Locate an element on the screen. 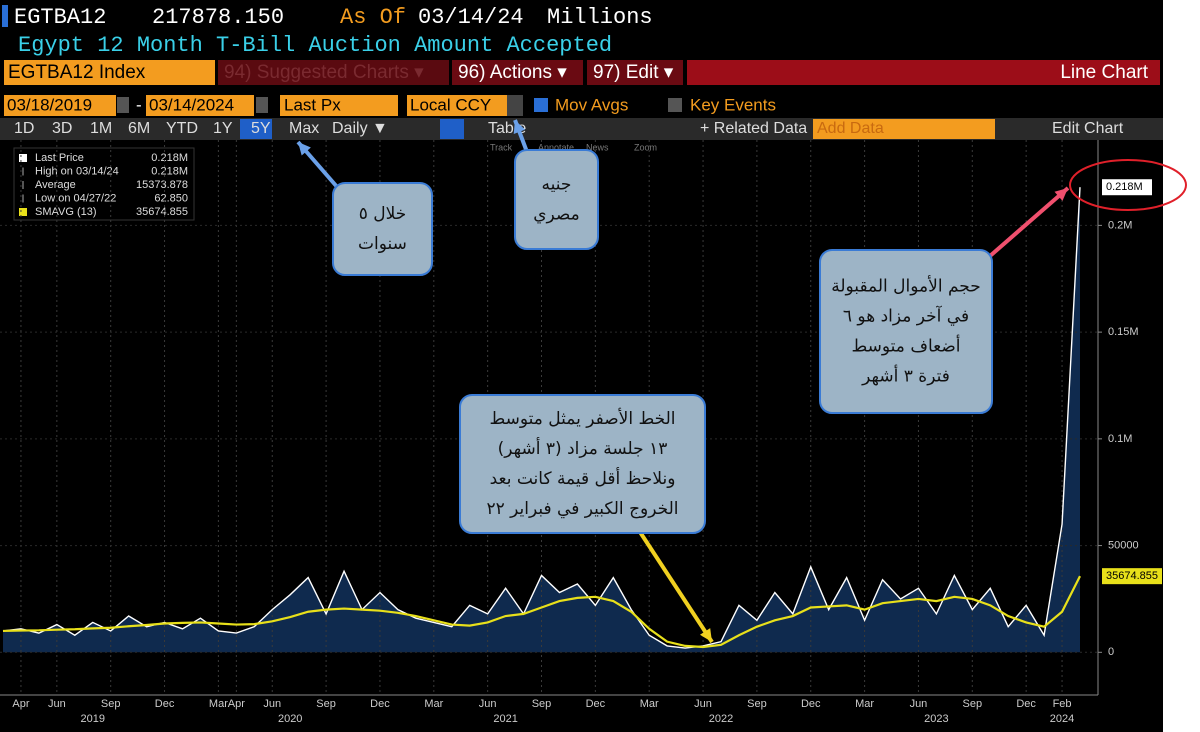 The width and height of the screenshot is (1200, 732). freq: Daily ▼ is located at coordinates (360, 128).